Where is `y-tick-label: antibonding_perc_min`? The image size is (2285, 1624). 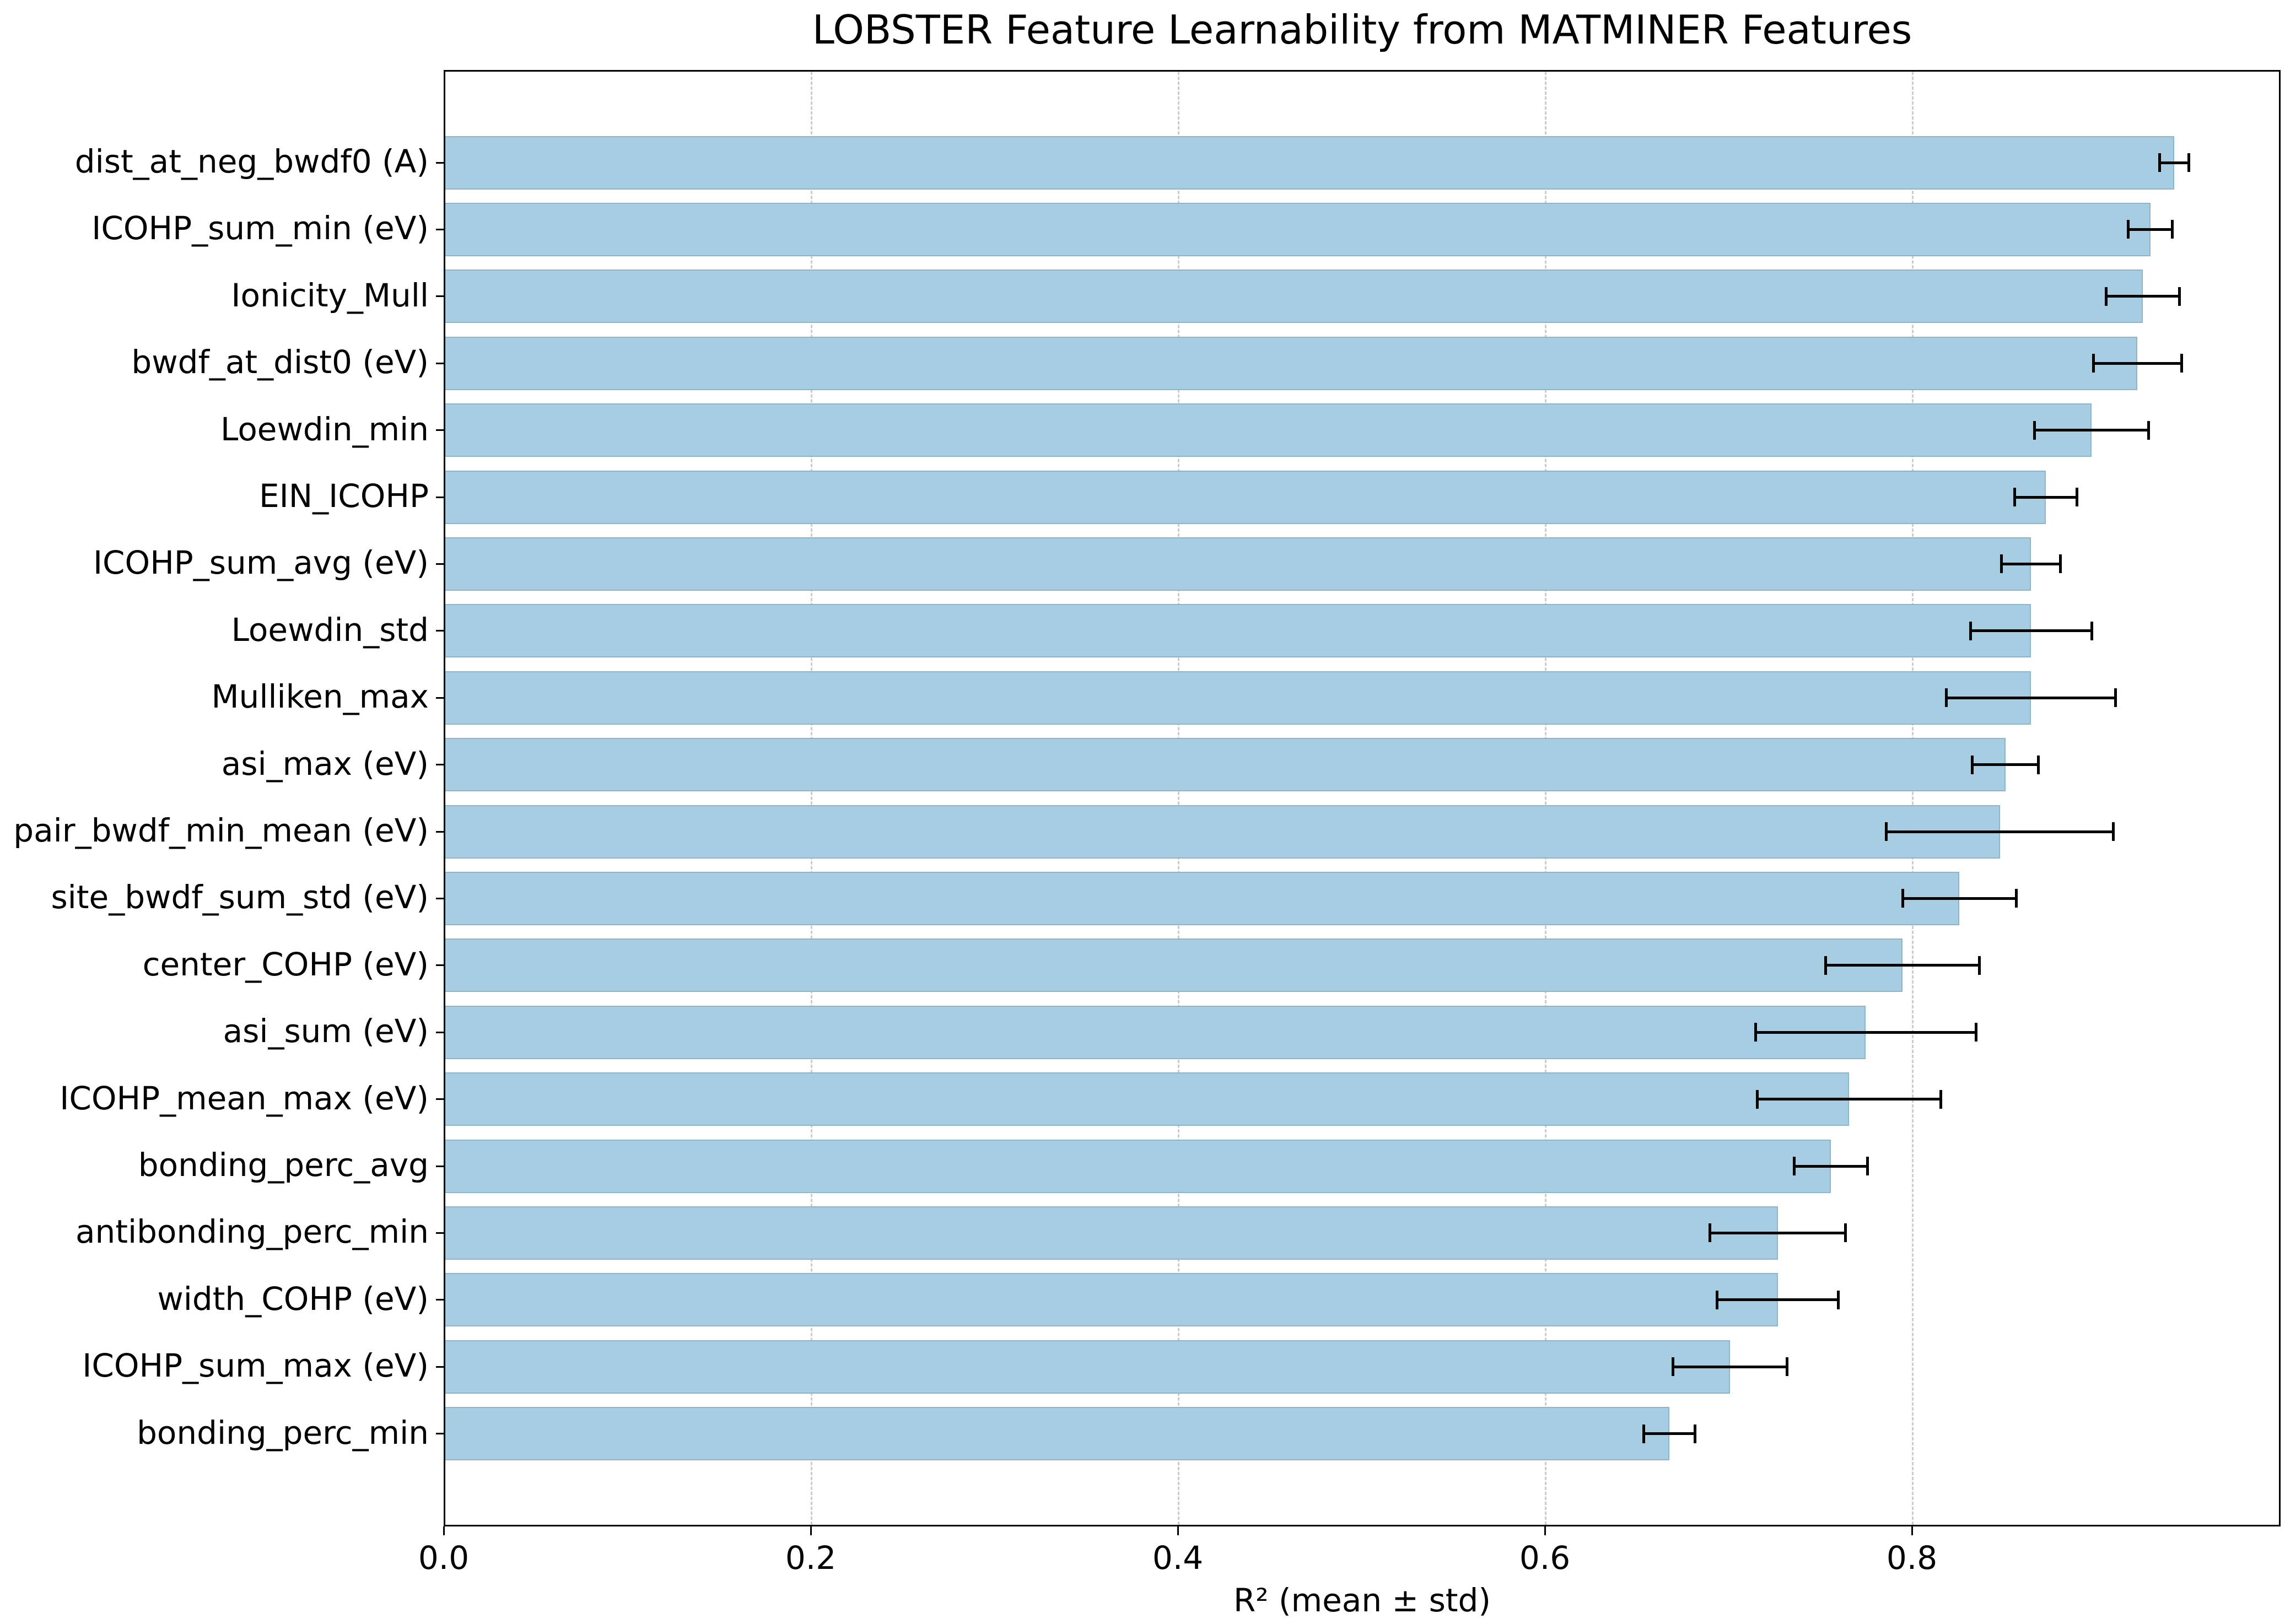
y-tick-label: antibonding_perc_min is located at coordinates (252, 1232).